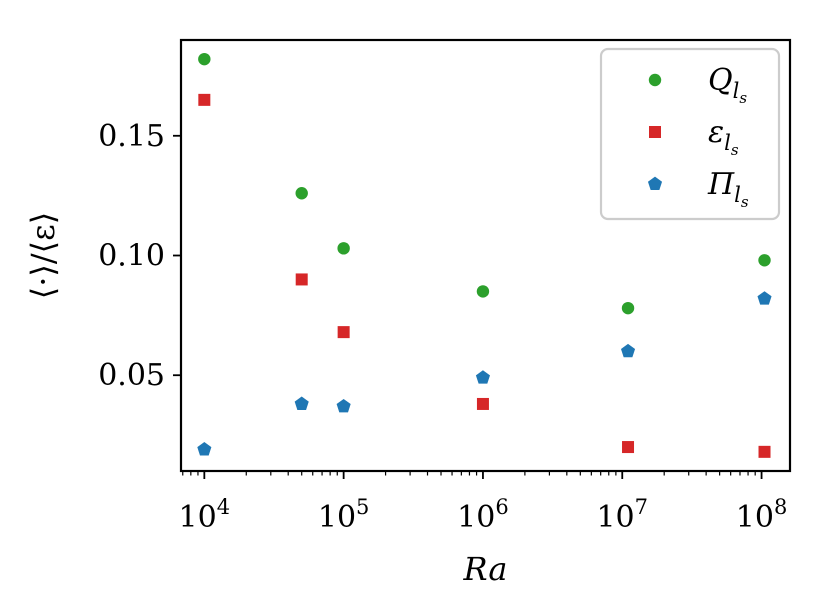 Image resolution: width=830 pixels, height=615 pixels. Describe the element at coordinates (485, 569) in the screenshot. I see `x-axis-title: Ra` at that location.